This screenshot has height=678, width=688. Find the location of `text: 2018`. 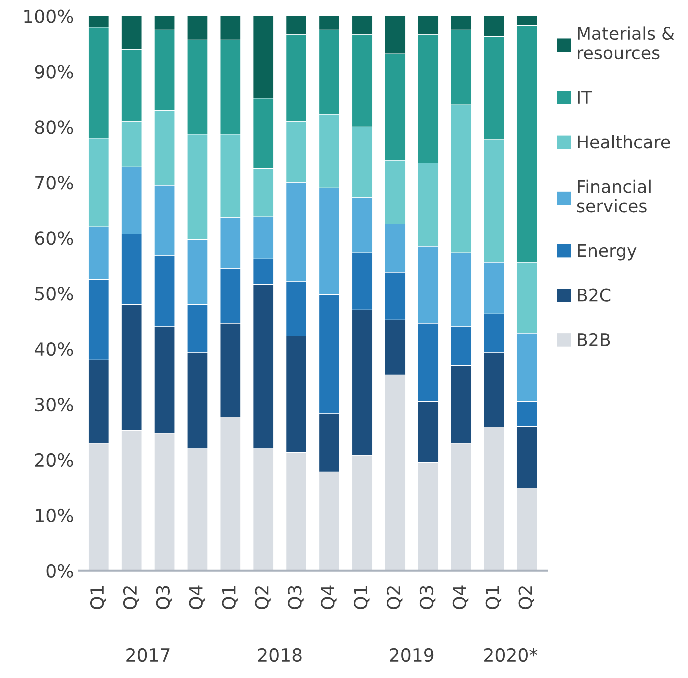

text: 2018 is located at coordinates (280, 655).